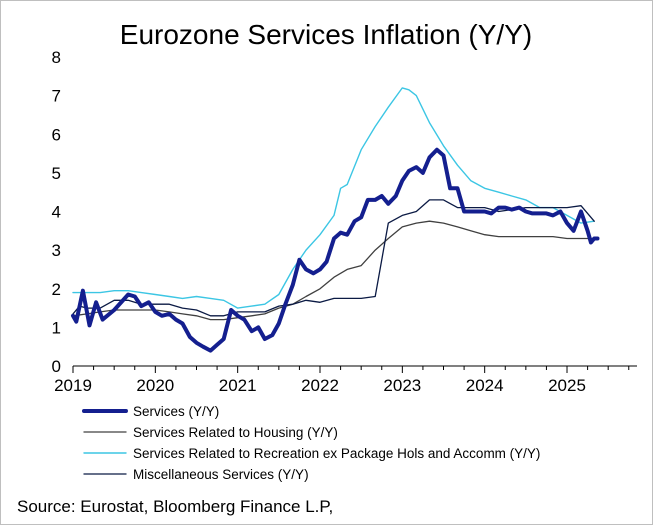 This screenshot has height=525, width=653. What do you see at coordinates (73, 385) in the screenshot?
I see `x-tick-label: 2019` at bounding box center [73, 385].